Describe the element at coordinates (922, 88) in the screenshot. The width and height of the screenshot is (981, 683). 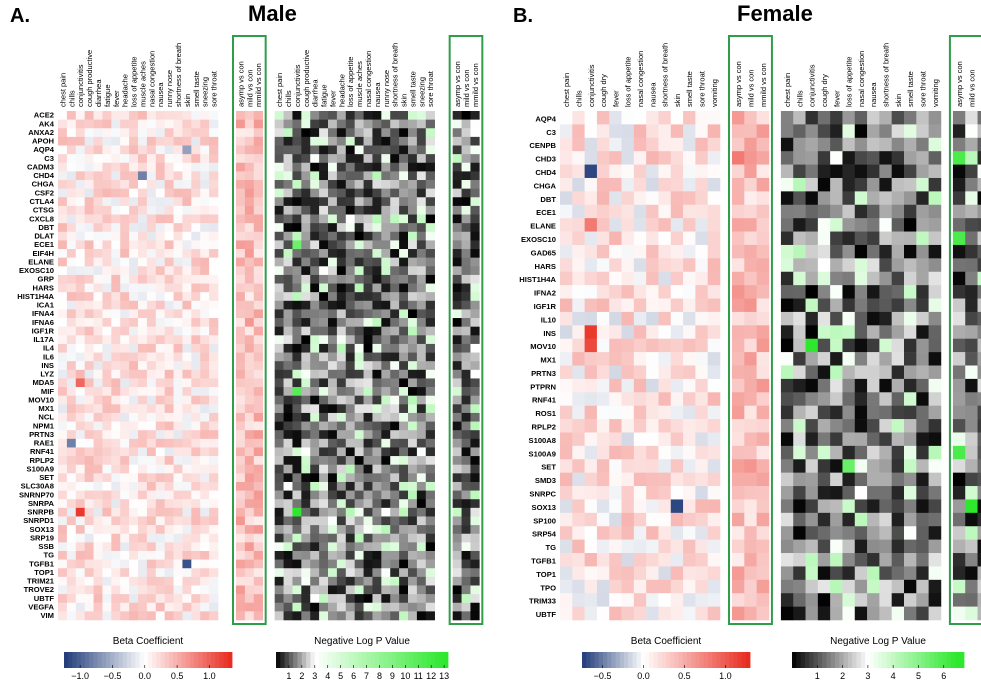
I see `pvalue-column-label: sore throat` at that location.